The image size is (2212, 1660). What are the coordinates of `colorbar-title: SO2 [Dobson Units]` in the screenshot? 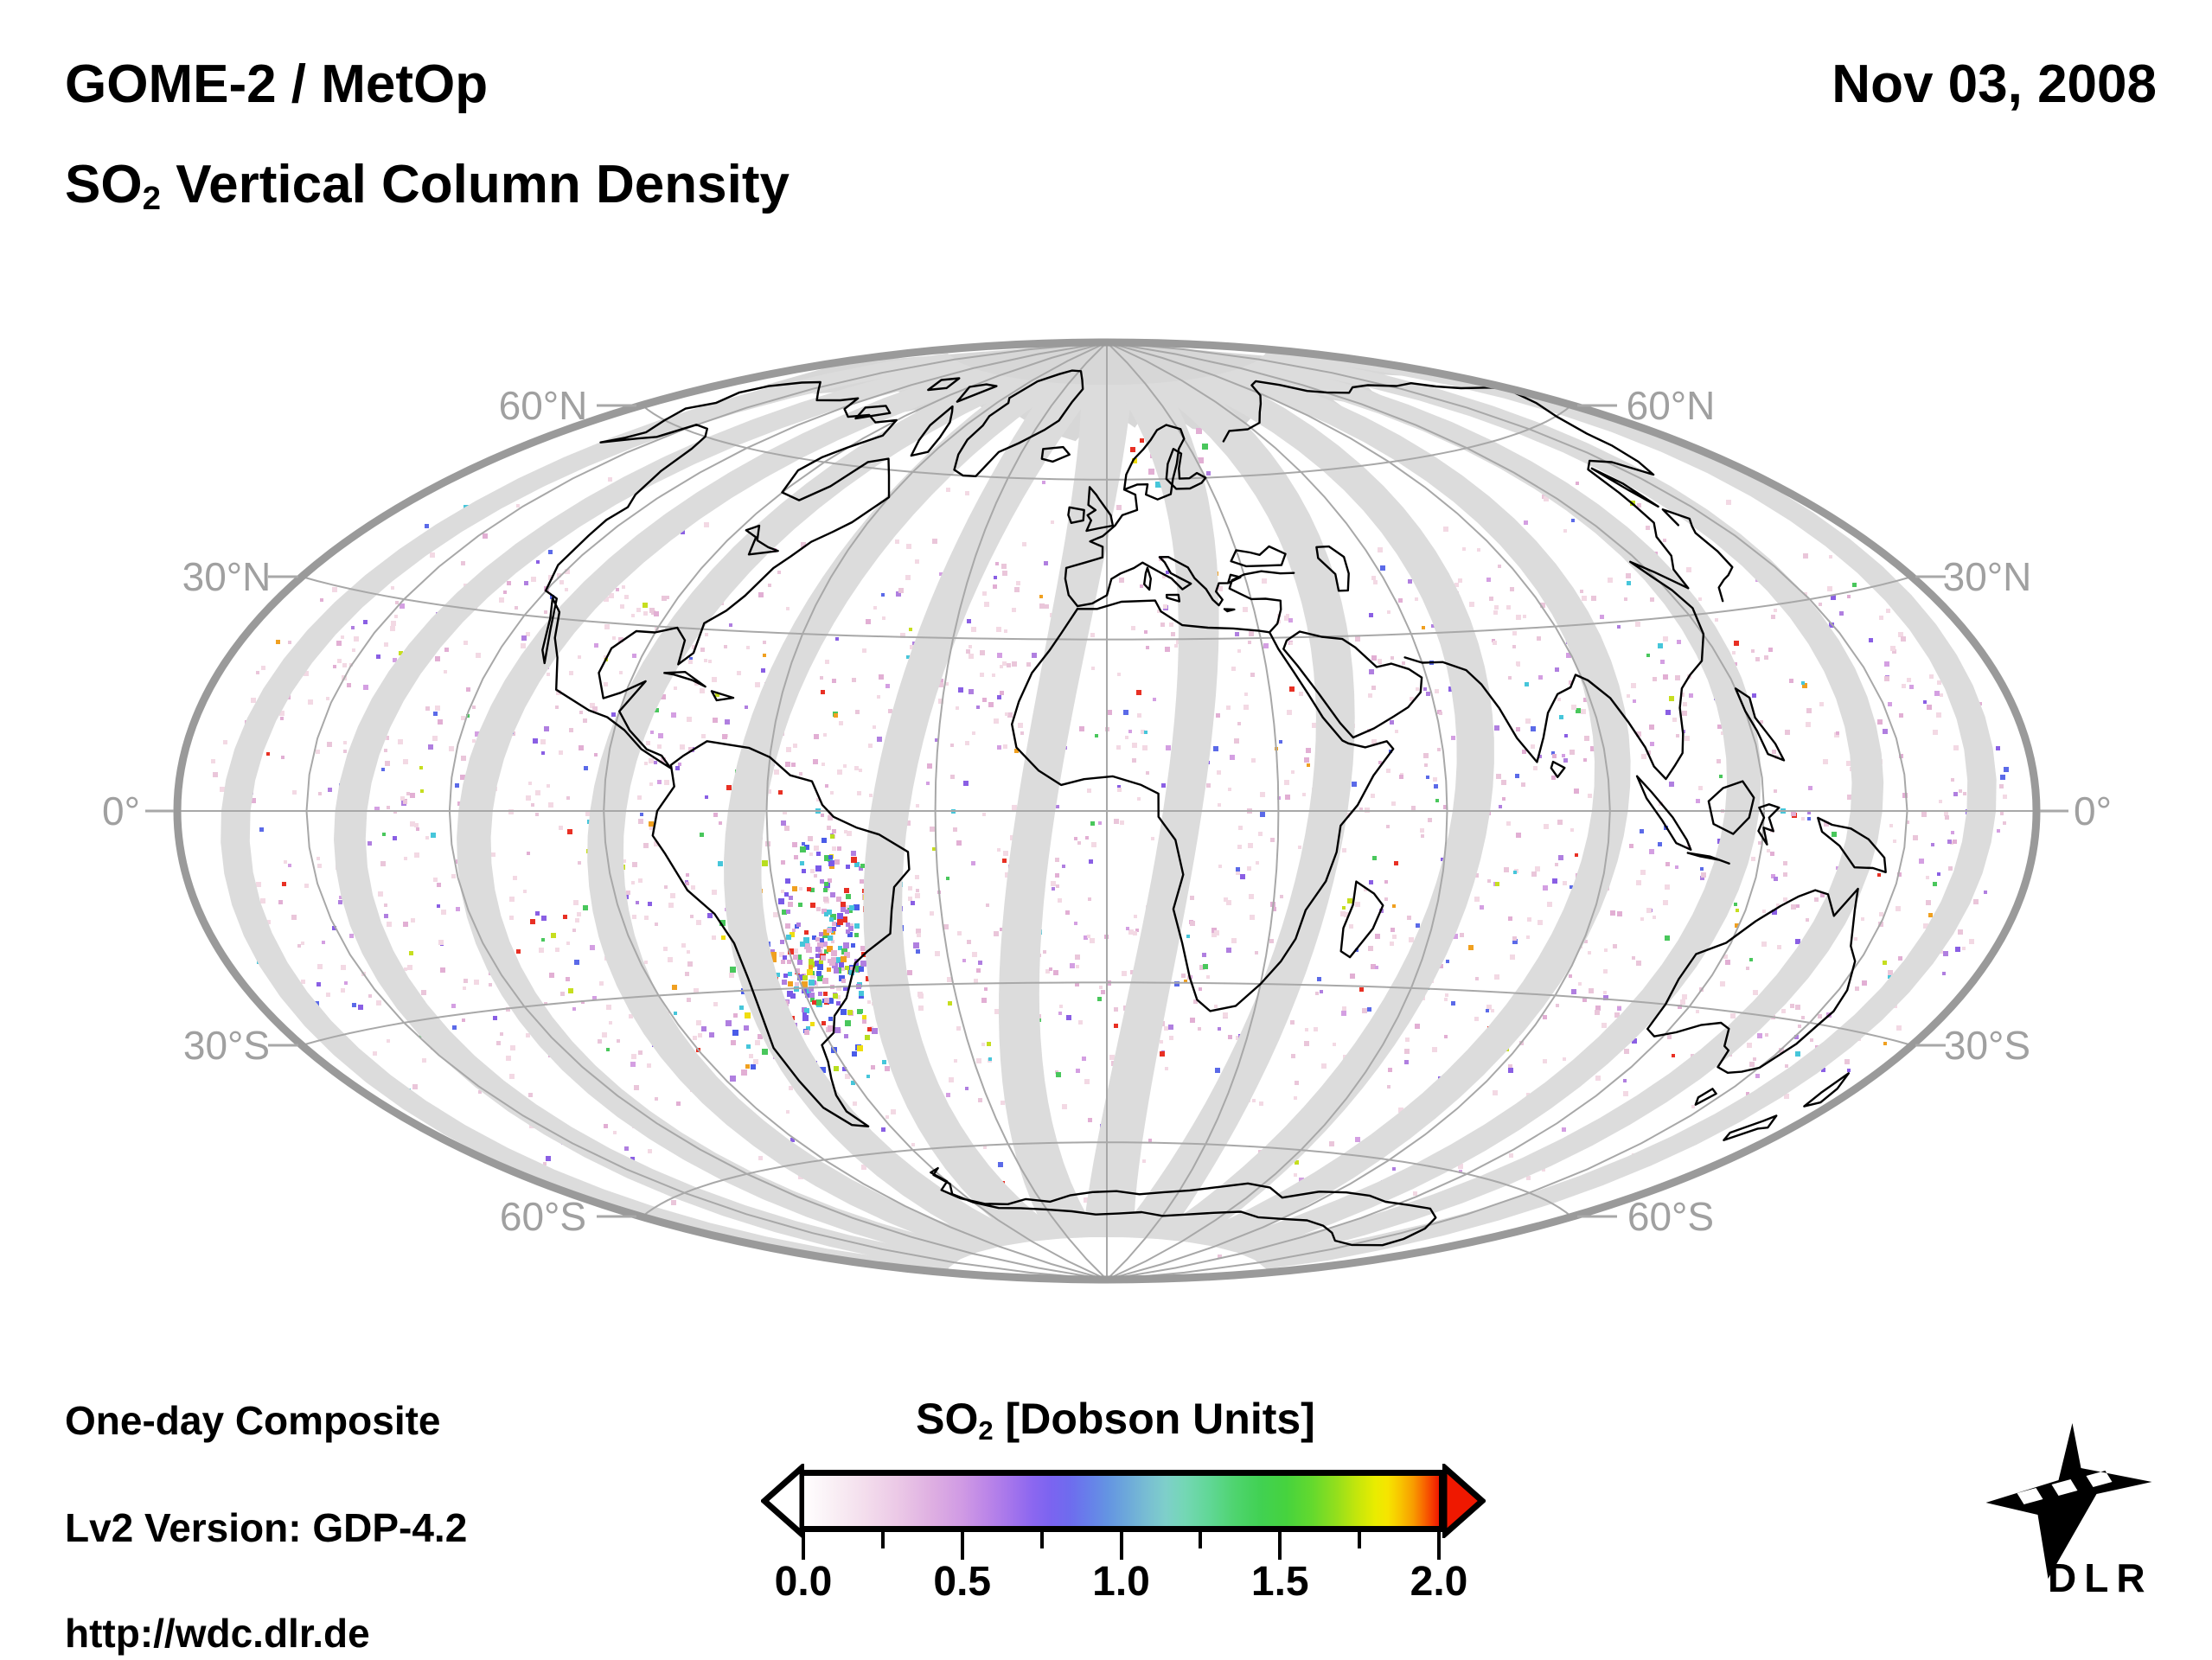 It's located at (1115, 1420).